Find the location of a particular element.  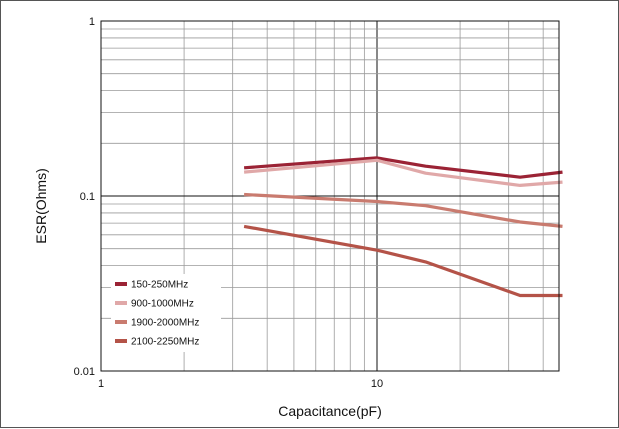

x-tick-label: 10 is located at coordinates (377, 384).